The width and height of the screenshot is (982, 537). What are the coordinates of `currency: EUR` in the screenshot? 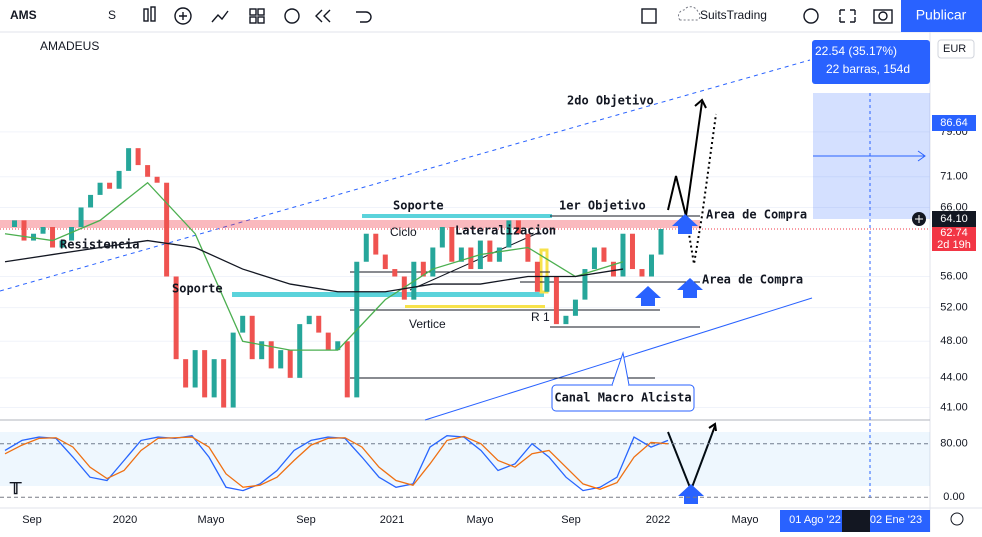 It's located at (954, 49).